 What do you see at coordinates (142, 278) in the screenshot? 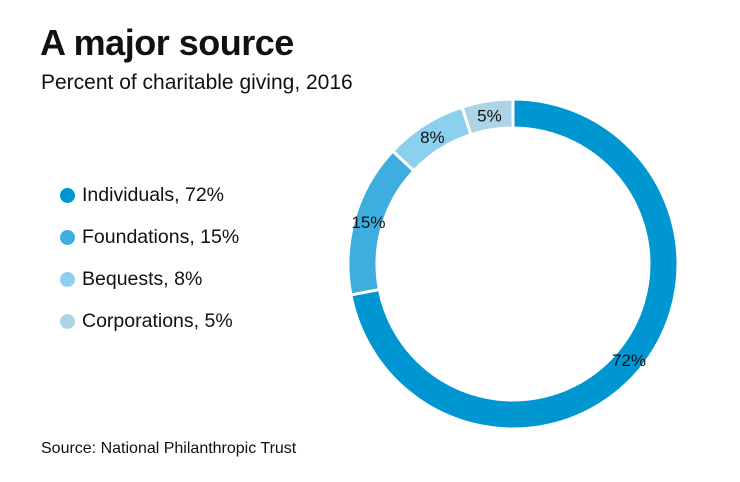
I see `legend-label: Bequests, 8%` at bounding box center [142, 278].